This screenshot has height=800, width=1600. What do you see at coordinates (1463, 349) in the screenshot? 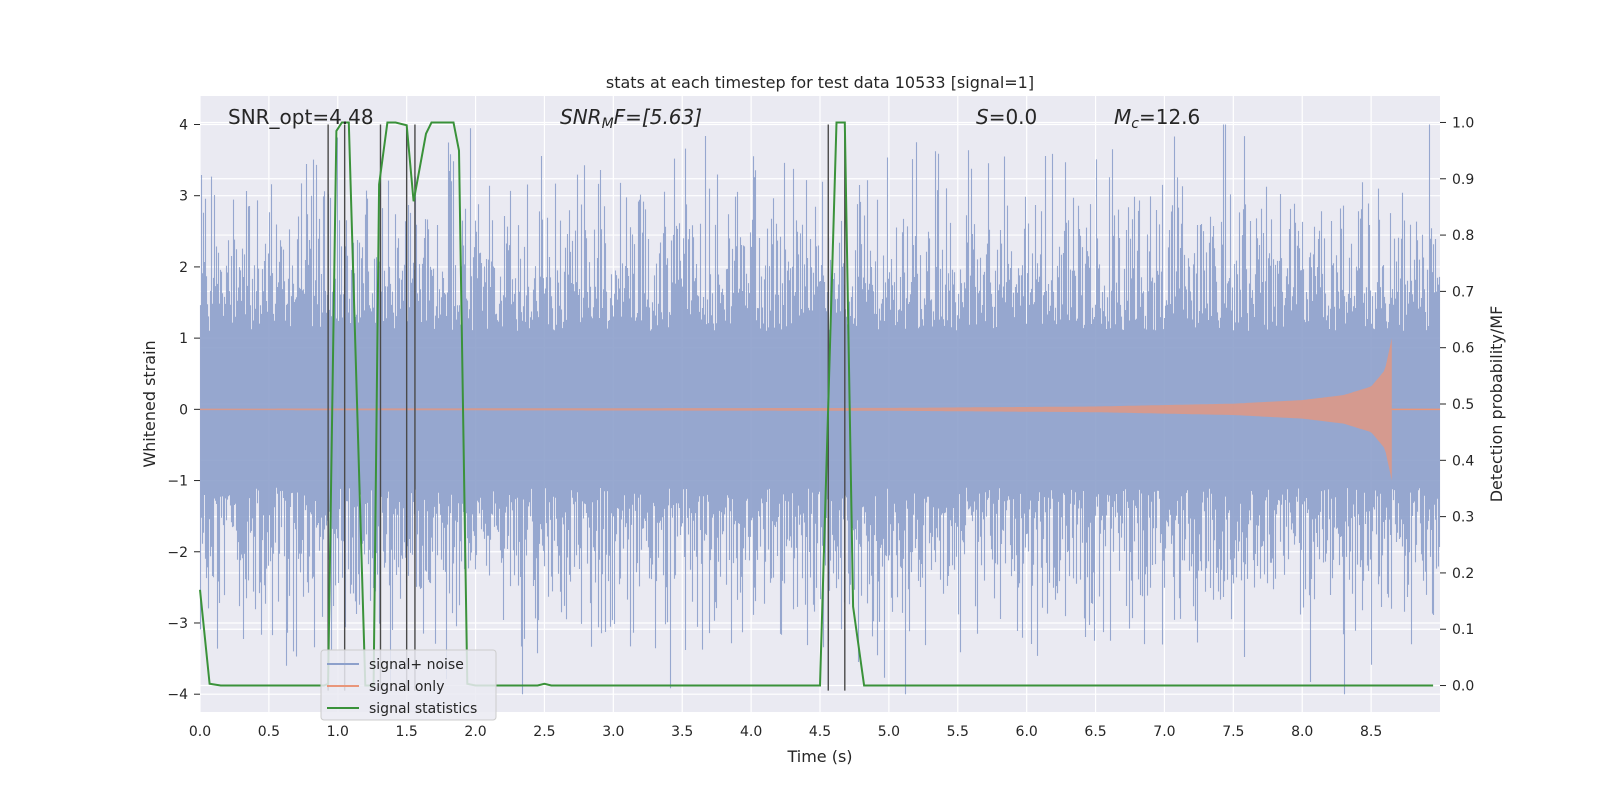
I see `y-right-tick-label: 0.6` at bounding box center [1463, 349].